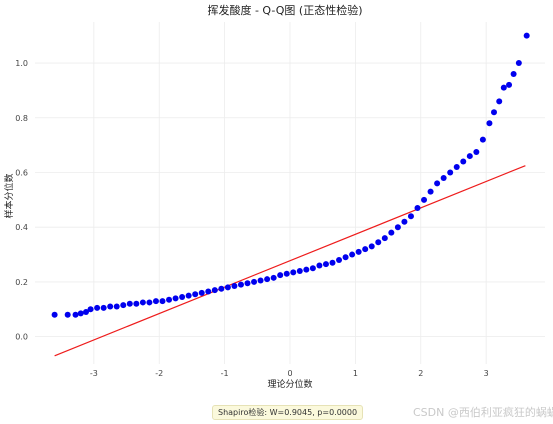 The image size is (553, 424). I want to click on x-tick-label: 0, so click(289, 373).